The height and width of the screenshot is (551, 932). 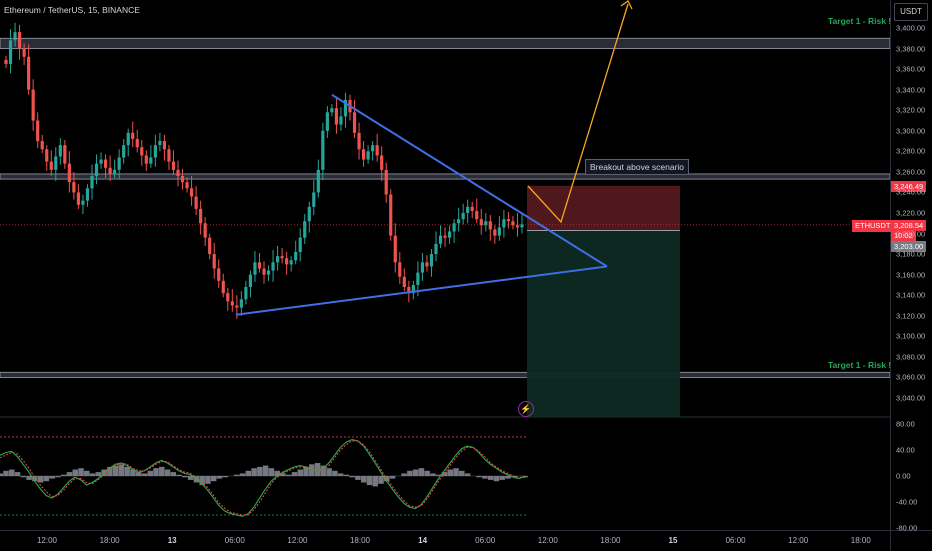 What do you see at coordinates (911, 110) in the screenshot?
I see `price-tick-label: 3,320.00` at bounding box center [911, 110].